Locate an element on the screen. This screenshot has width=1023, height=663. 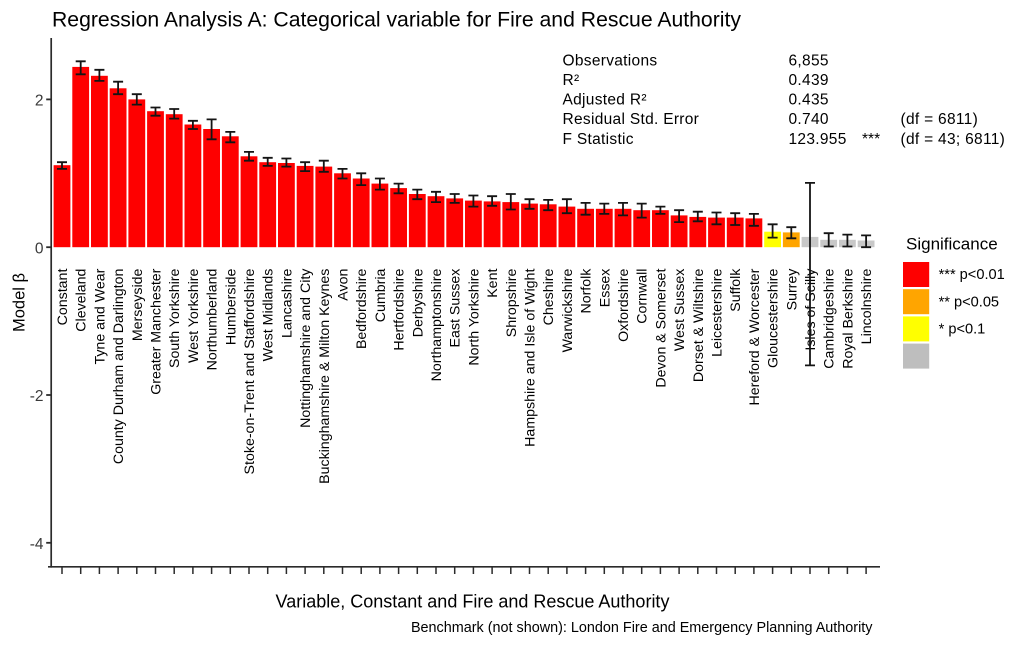
svg-text: East Sussex is located at coordinates (456, 308).